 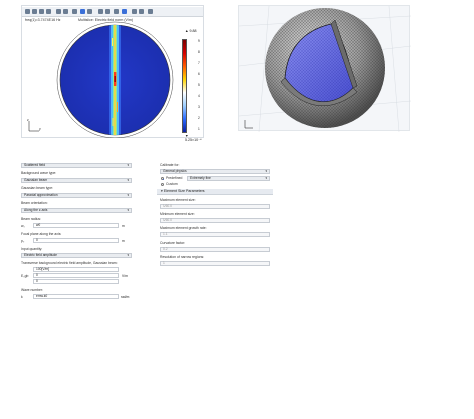 I want to click on beam-radius-symbol: w₀, so click(x=23, y=226).